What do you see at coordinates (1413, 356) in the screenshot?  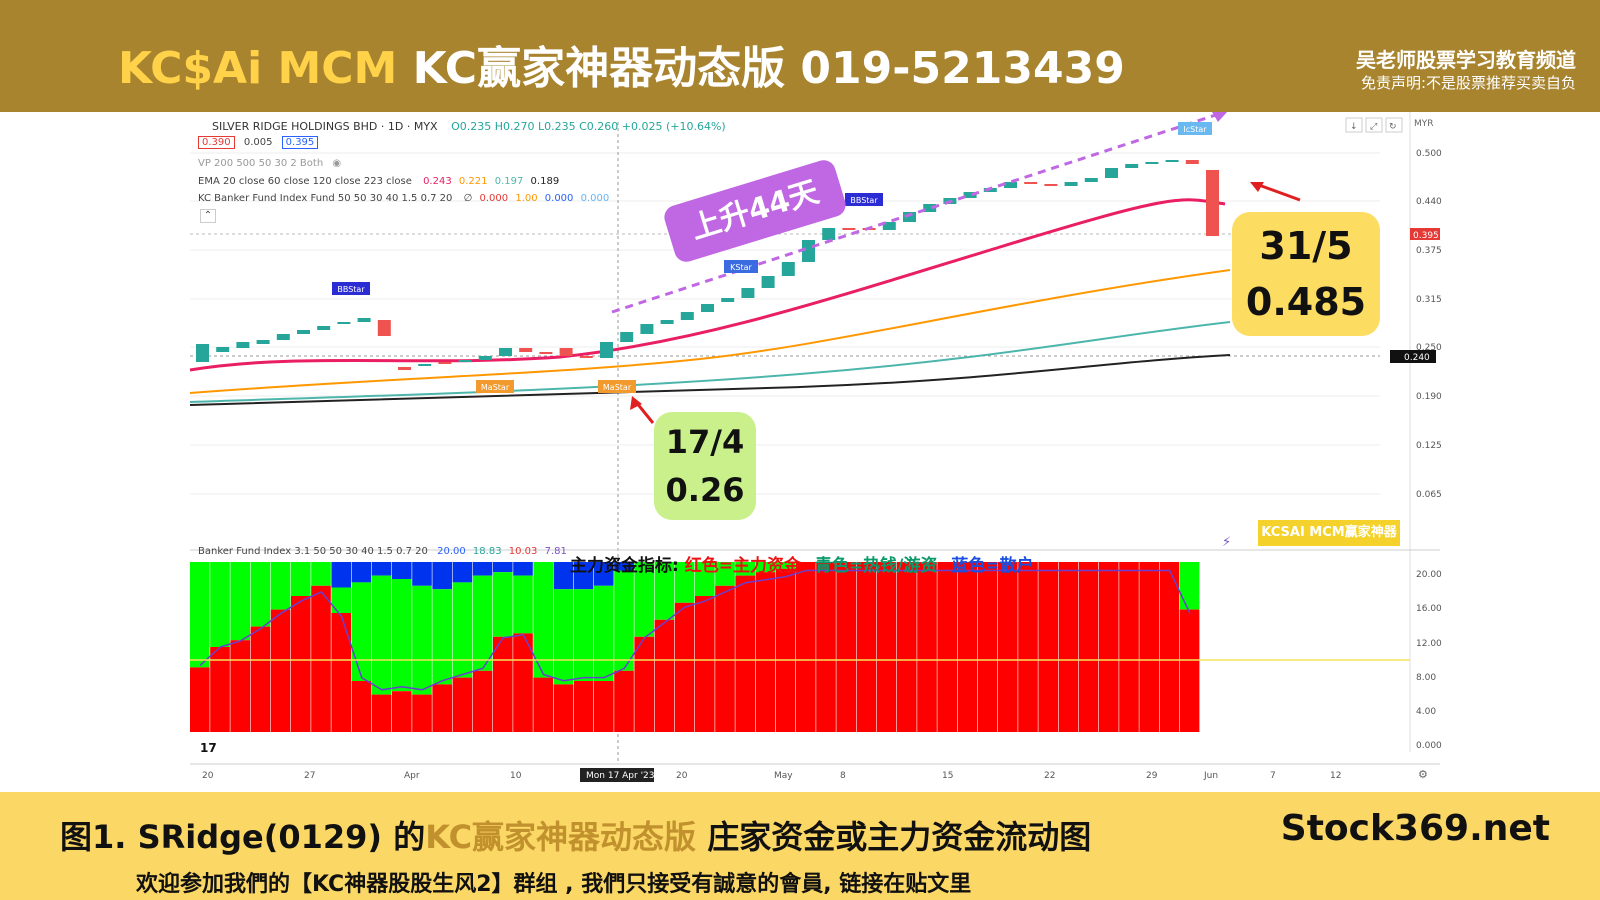 I see `cursor-price-tag` at bounding box center [1413, 356].